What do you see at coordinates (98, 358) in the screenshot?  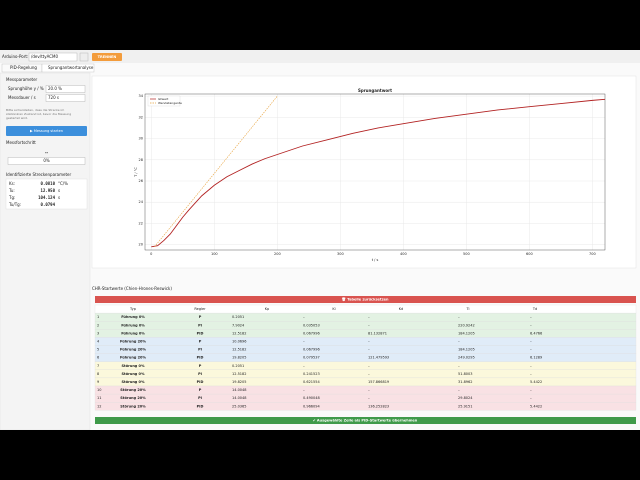 I see `table-cell: 6` at bounding box center [98, 358].